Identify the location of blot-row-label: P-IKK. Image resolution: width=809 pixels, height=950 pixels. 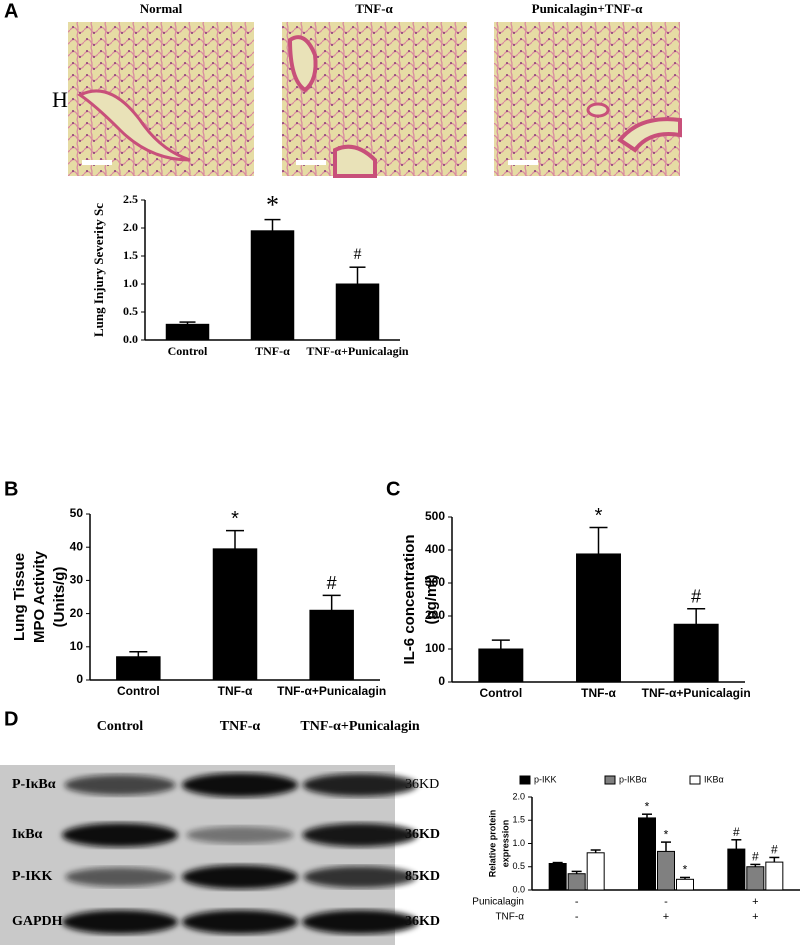
(32, 876).